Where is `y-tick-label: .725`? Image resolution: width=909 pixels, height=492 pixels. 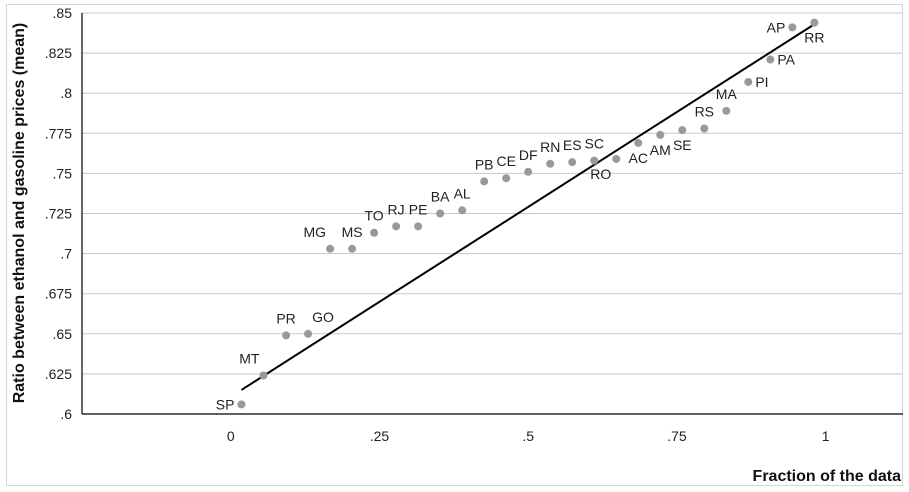
y-tick-label: .725 is located at coordinates (58, 214).